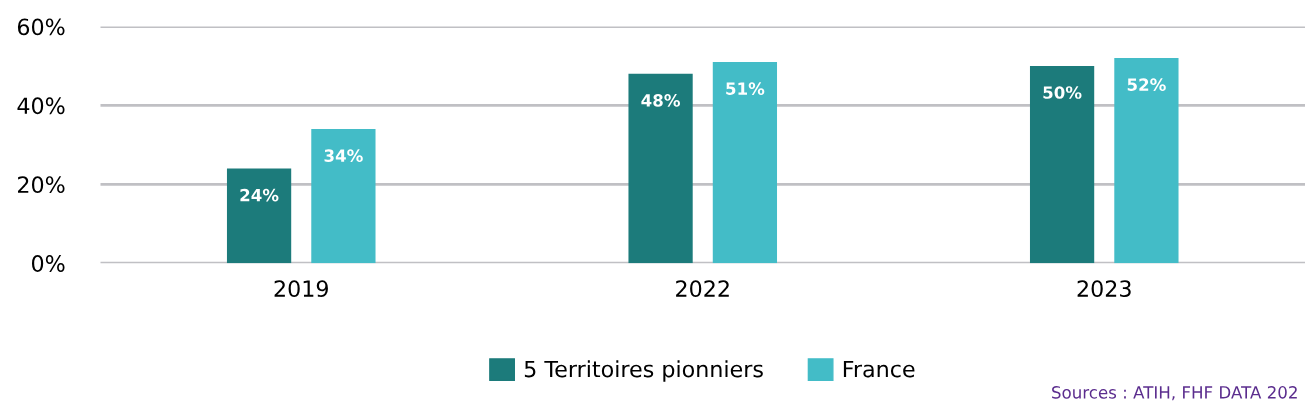 Image resolution: width=1305 pixels, height=408 pixels. Describe the element at coordinates (41, 106) in the screenshot. I see `y-tick-label: 40%` at that location.